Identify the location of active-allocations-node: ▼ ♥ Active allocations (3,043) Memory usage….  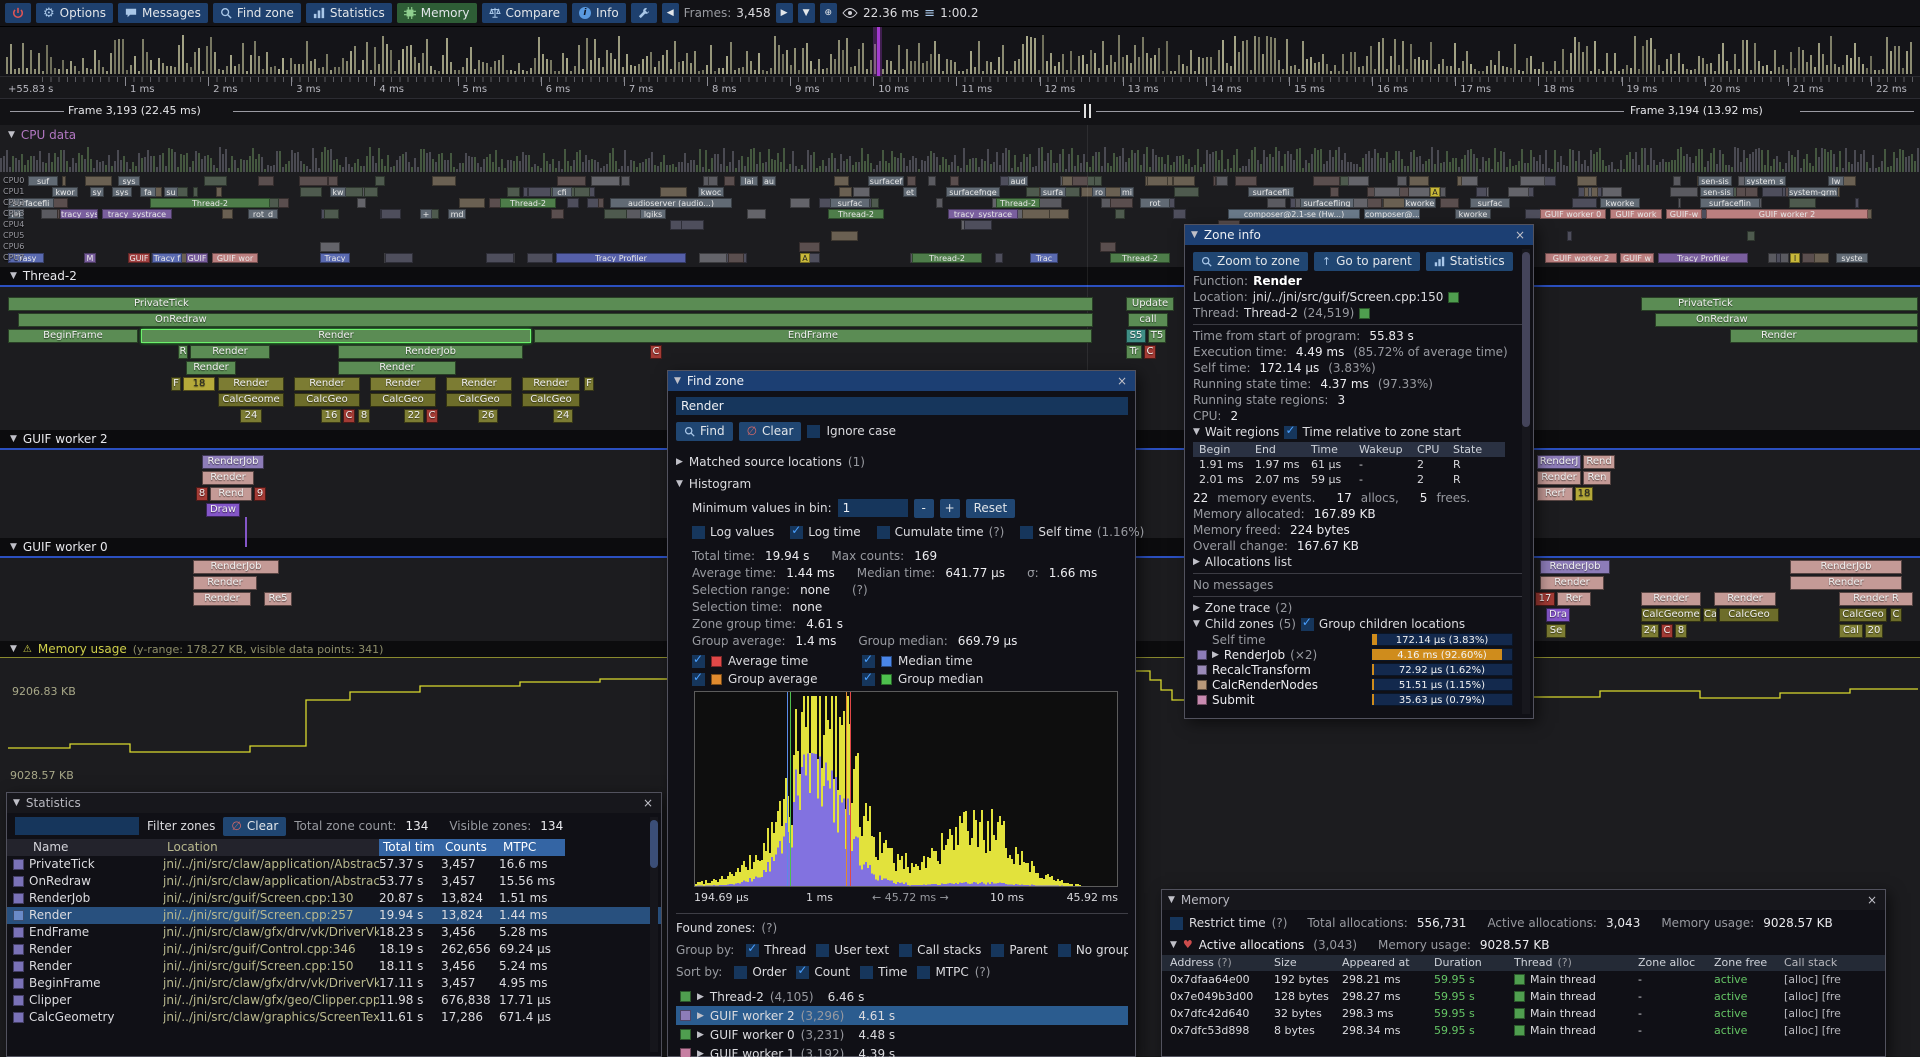
(1360, 944).